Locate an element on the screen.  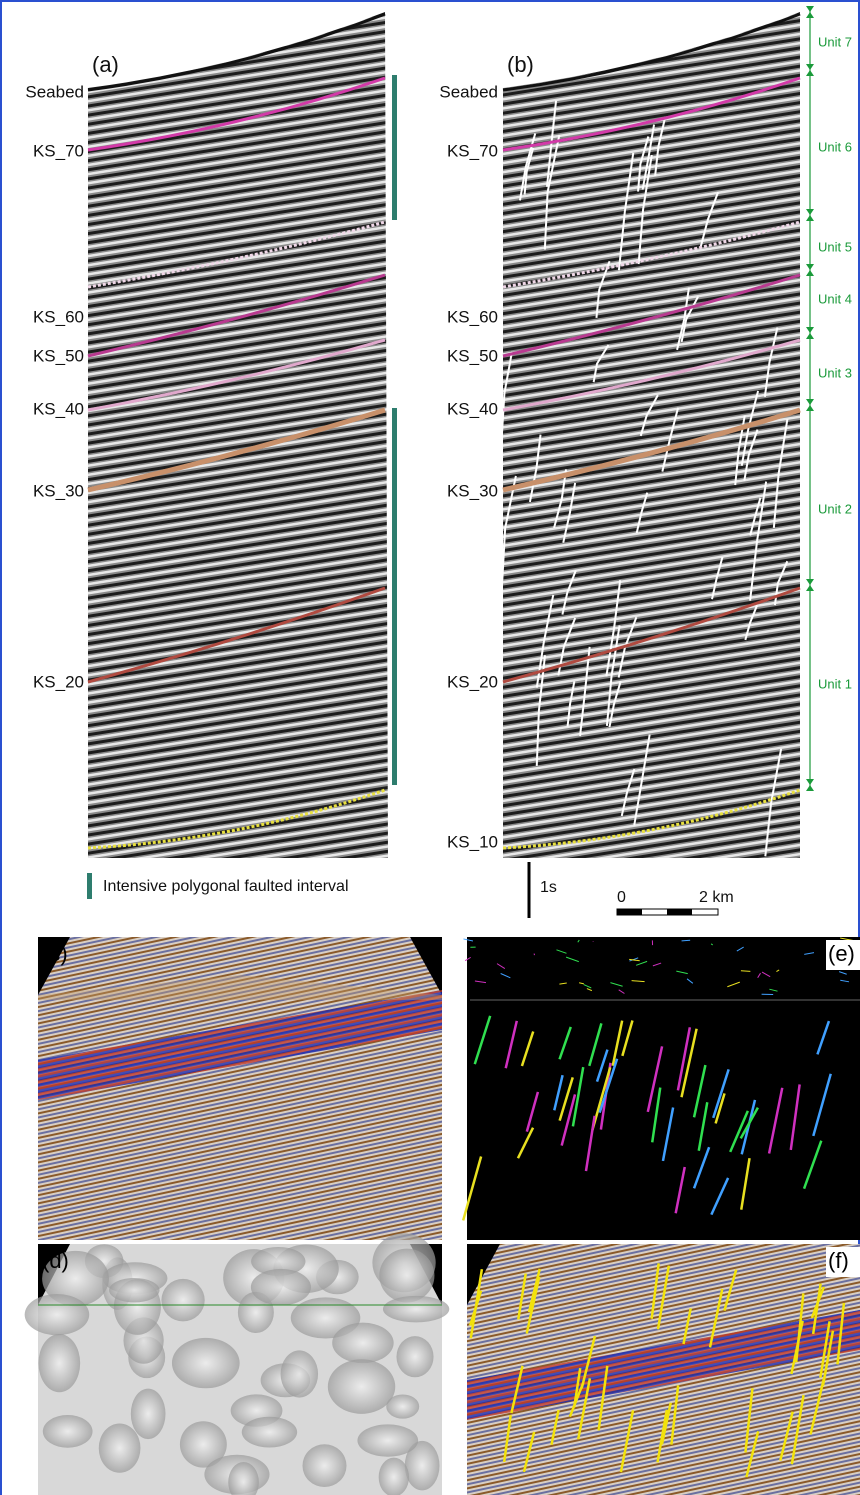
panel-e: (e) is located at coordinates (660, 1088).